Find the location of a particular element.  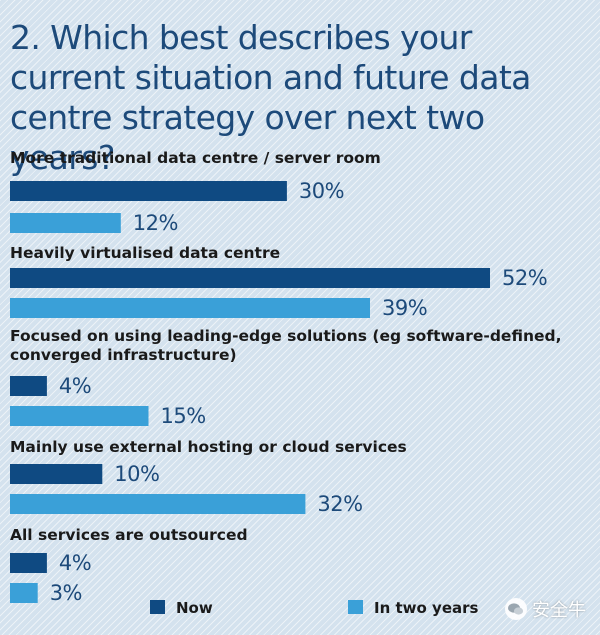

watermark: 安全牛 is located at coordinates (545, 609).